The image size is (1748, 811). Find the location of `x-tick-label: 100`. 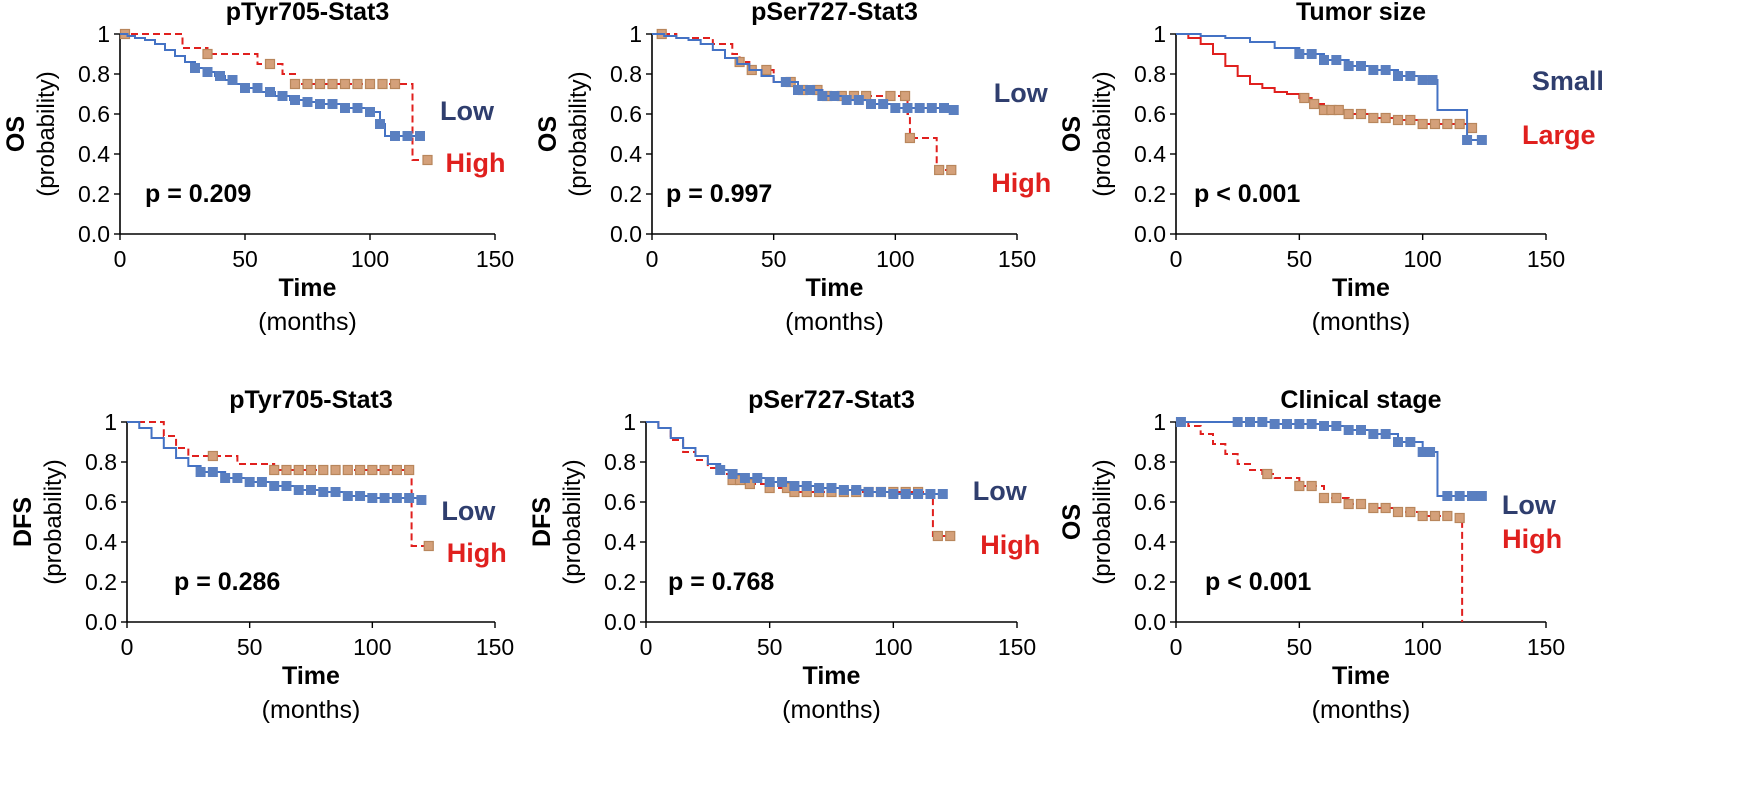

x-tick-label: 100 is located at coordinates (1422, 647).